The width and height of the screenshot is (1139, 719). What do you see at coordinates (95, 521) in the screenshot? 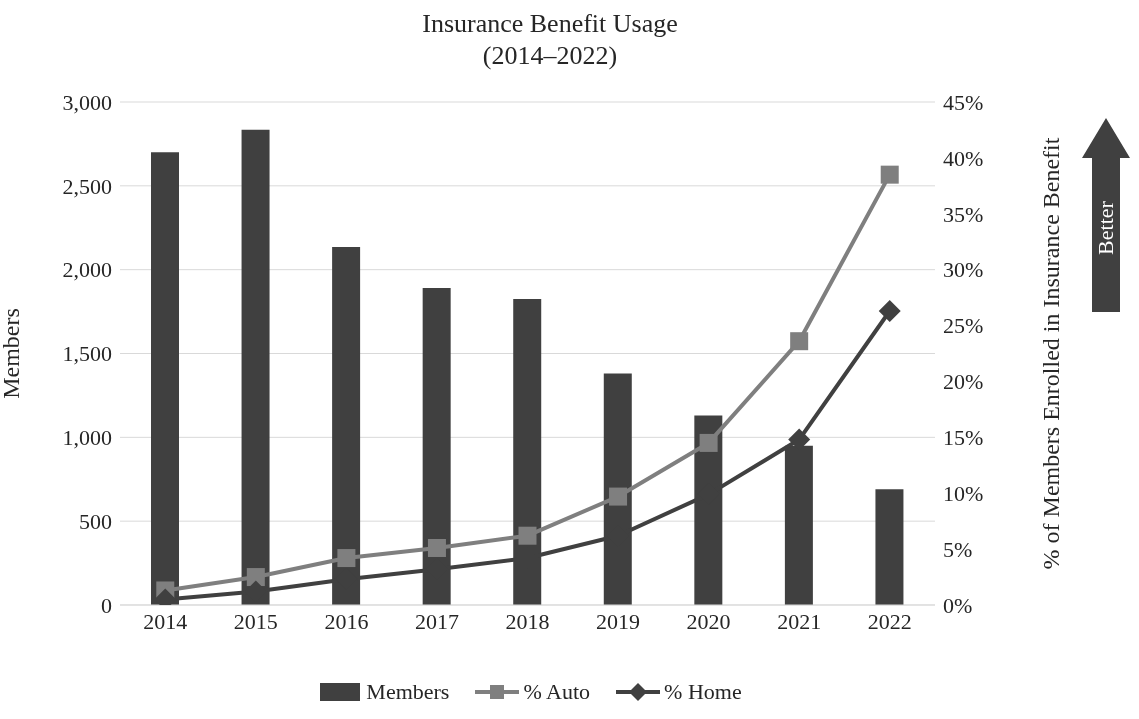
I see `y-tick-label: 500` at bounding box center [95, 521].